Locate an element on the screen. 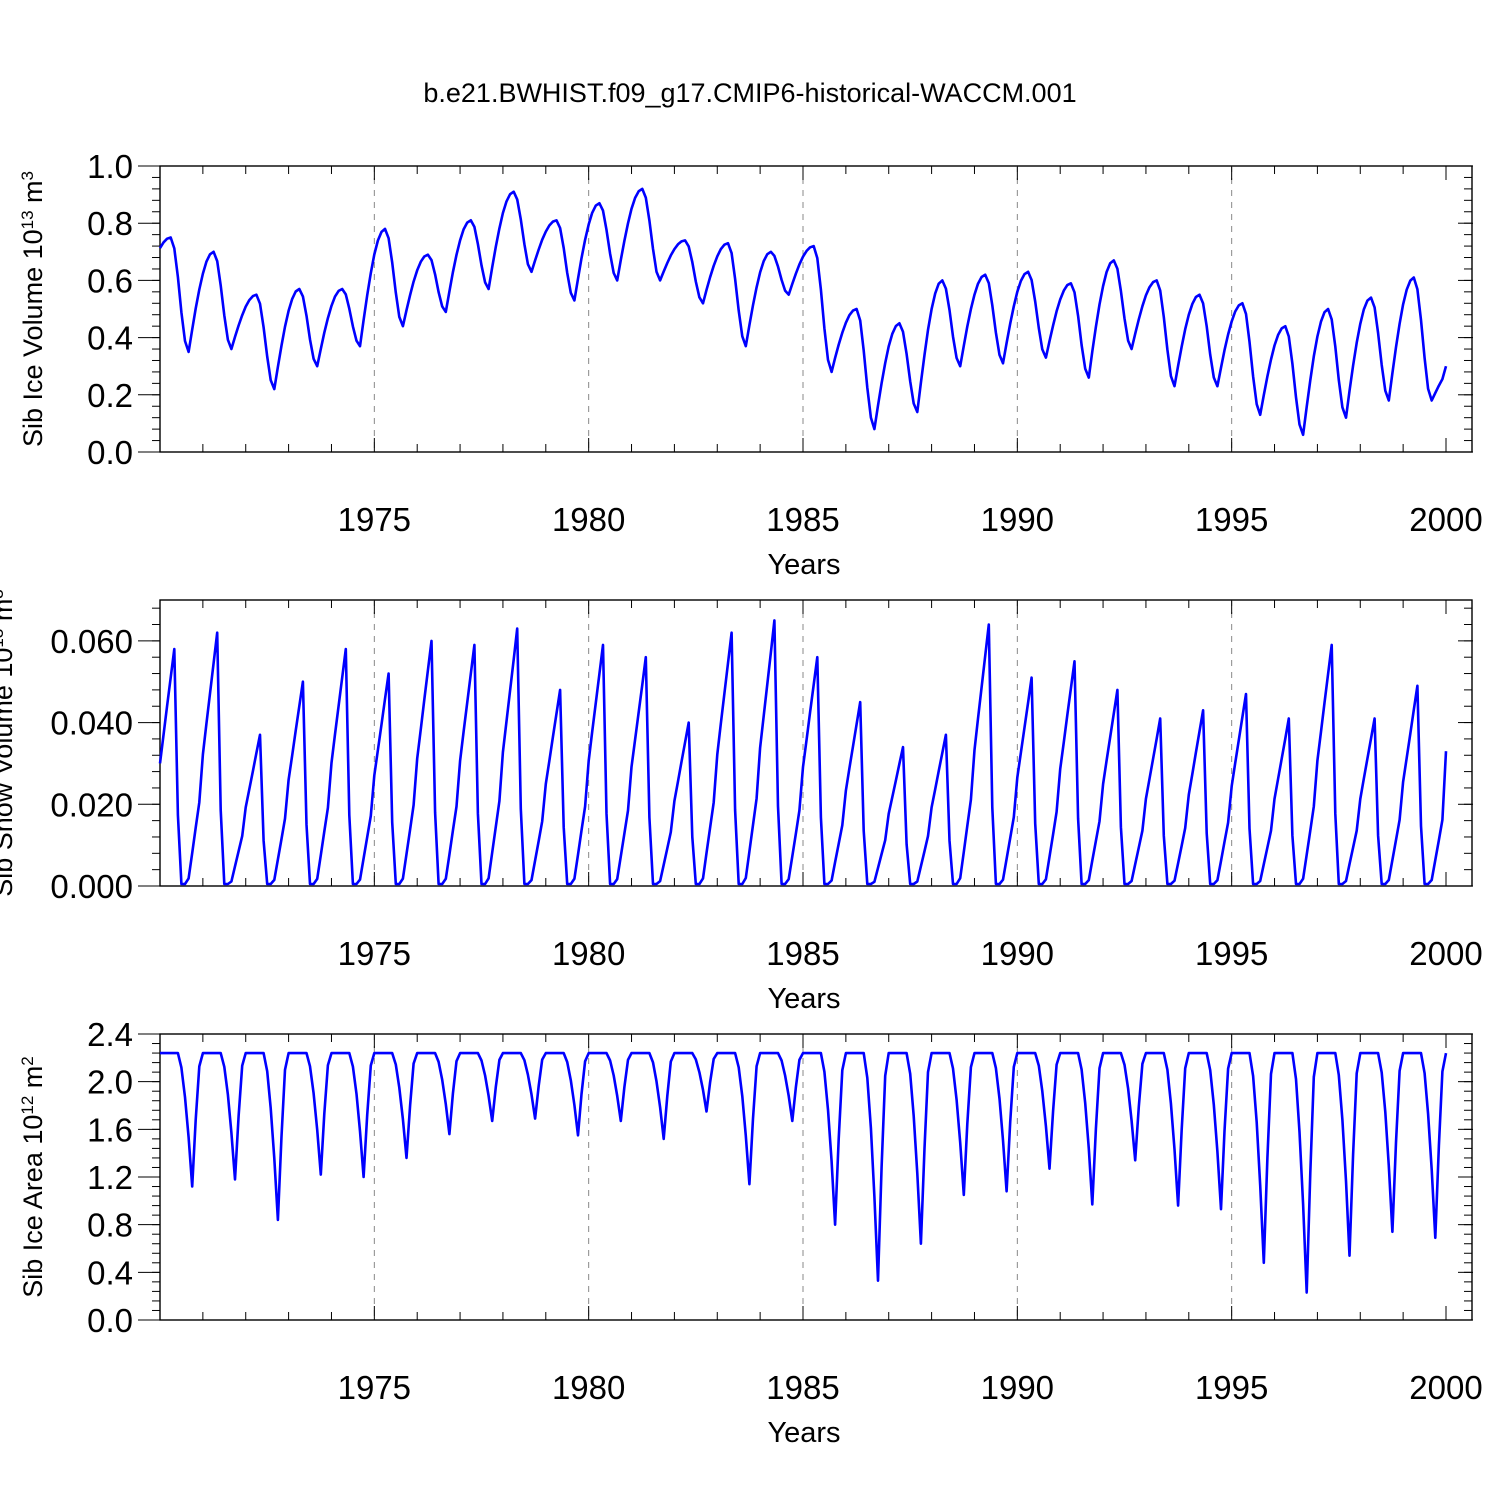 The width and height of the screenshot is (1500, 1500). y-tick-label: 0.6 is located at coordinates (110, 280).